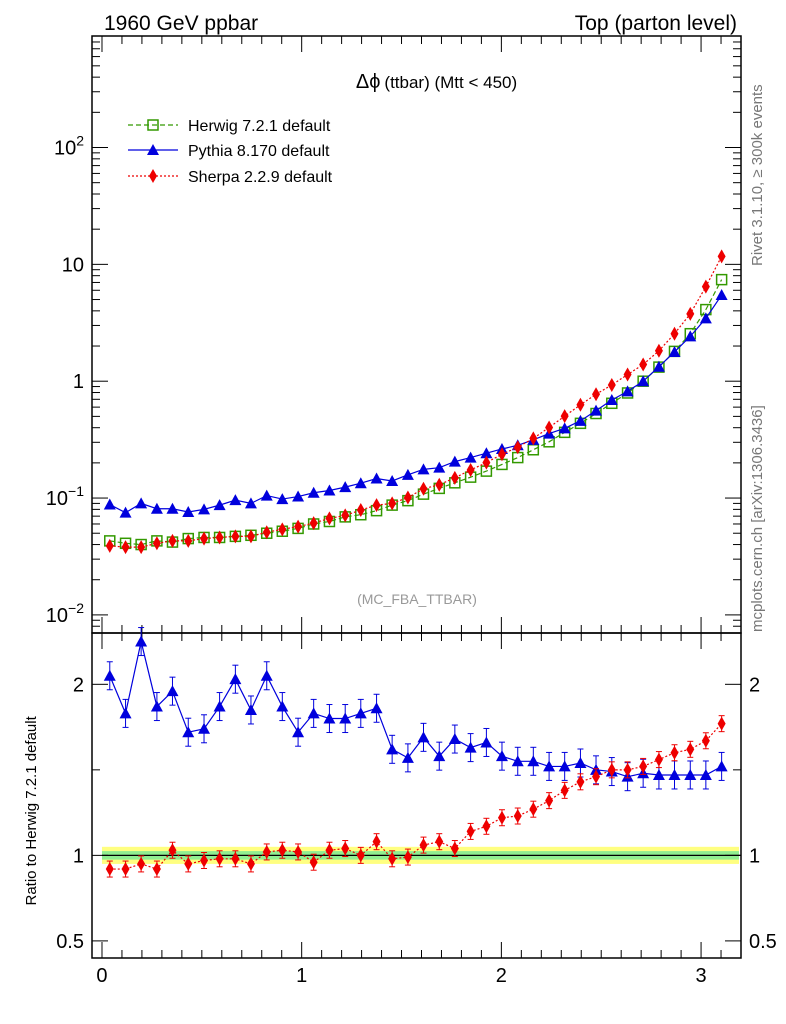  I want to click on legend-label-pythia: Pythia 8.170 default, so click(259, 151).